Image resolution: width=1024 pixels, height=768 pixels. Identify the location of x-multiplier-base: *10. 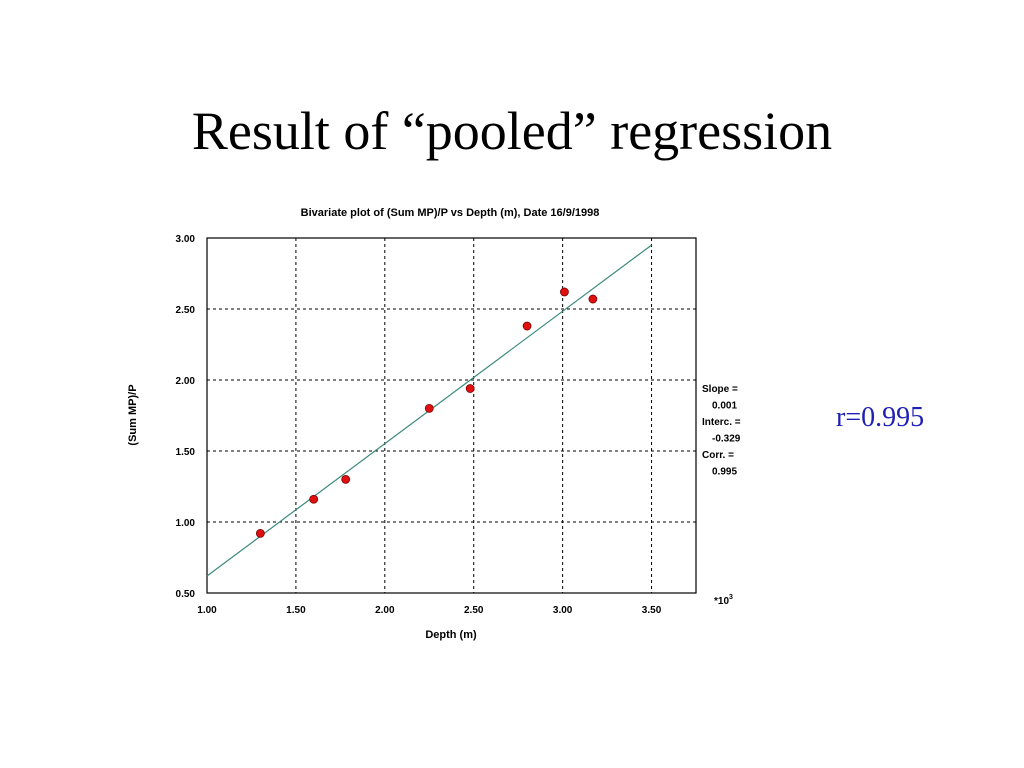
(721, 601).